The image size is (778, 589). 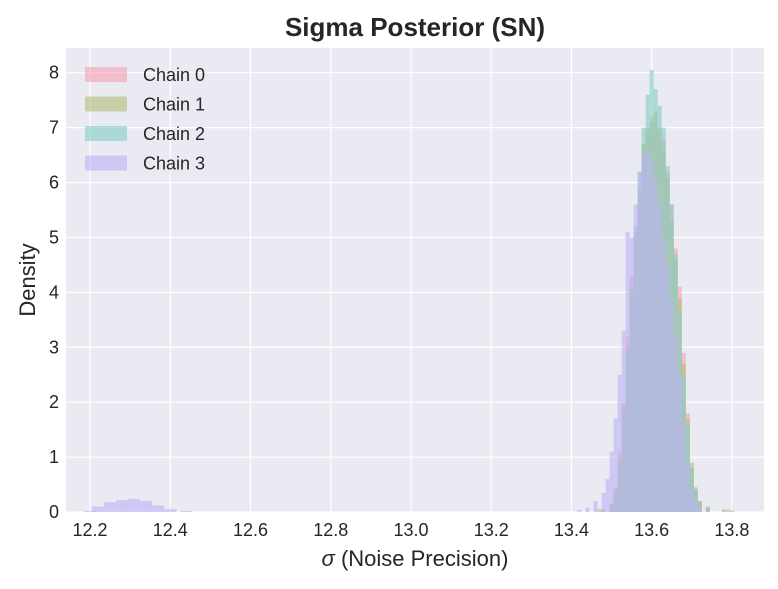 I want to click on y-tick-label: 2, so click(x=54, y=402).